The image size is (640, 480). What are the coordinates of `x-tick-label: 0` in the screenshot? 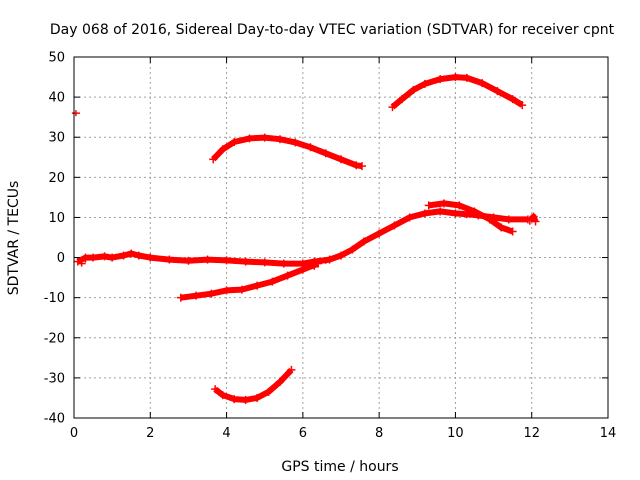 It's located at (74, 433).